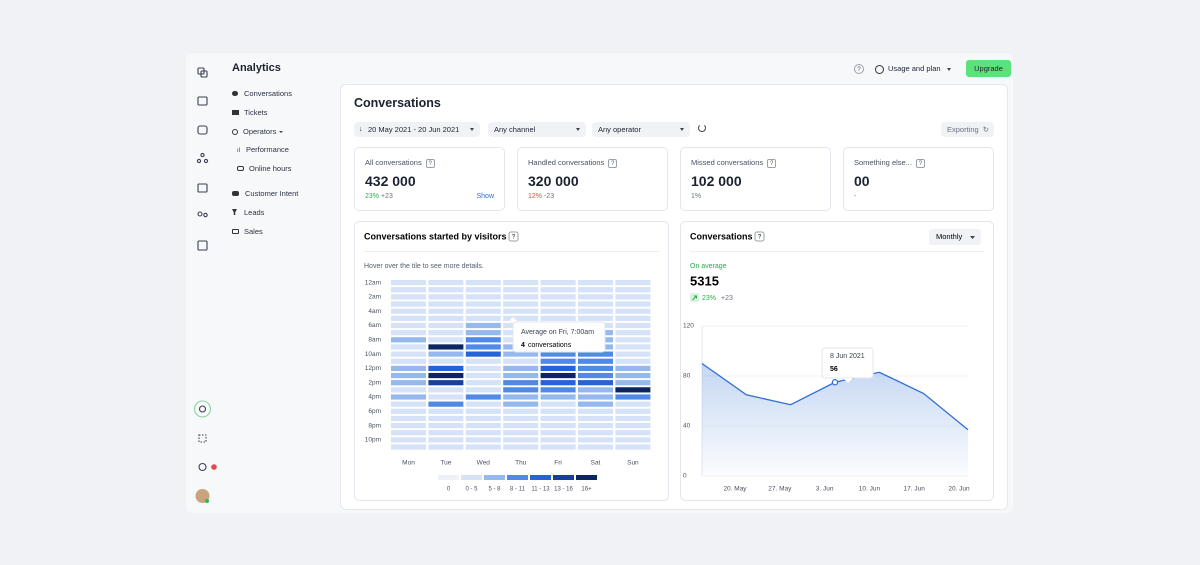  Describe the element at coordinates (859, 69) in the screenshot. I see `help-button: ?` at that location.